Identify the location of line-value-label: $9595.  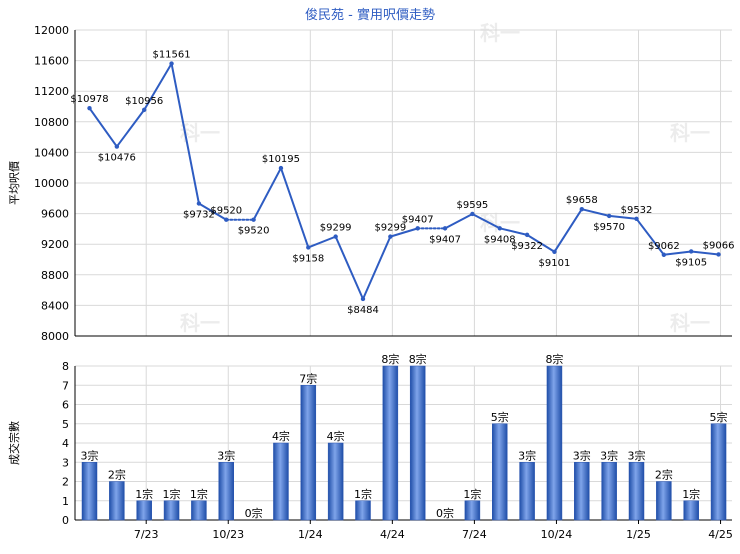
(472, 205).